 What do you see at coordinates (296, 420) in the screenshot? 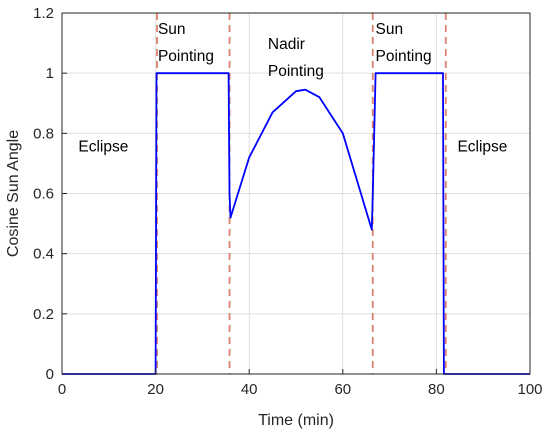
I see `x-axis-label: Time (min)` at bounding box center [296, 420].